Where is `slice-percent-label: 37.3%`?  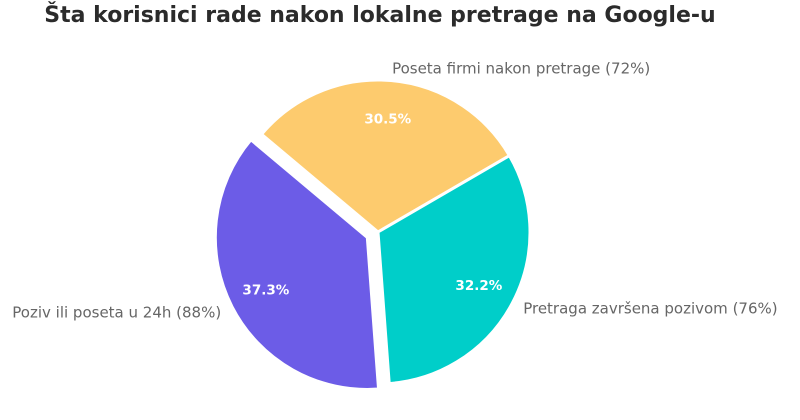 slice-percent-label: 37.3% is located at coordinates (265, 290).